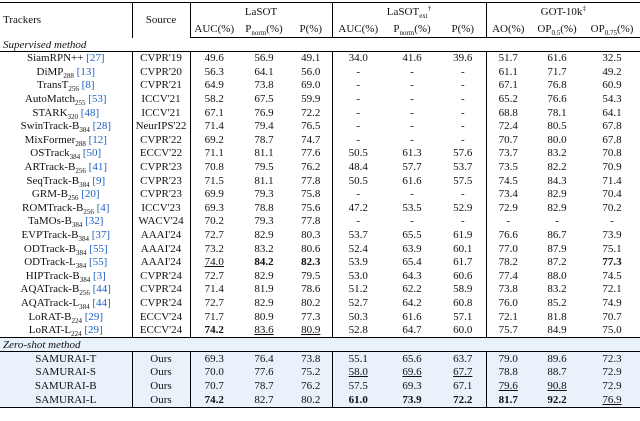 This screenshot has height=421, width=640. Describe the element at coordinates (358, 262) in the screenshot. I see `value-cell: 53.9` at that location.